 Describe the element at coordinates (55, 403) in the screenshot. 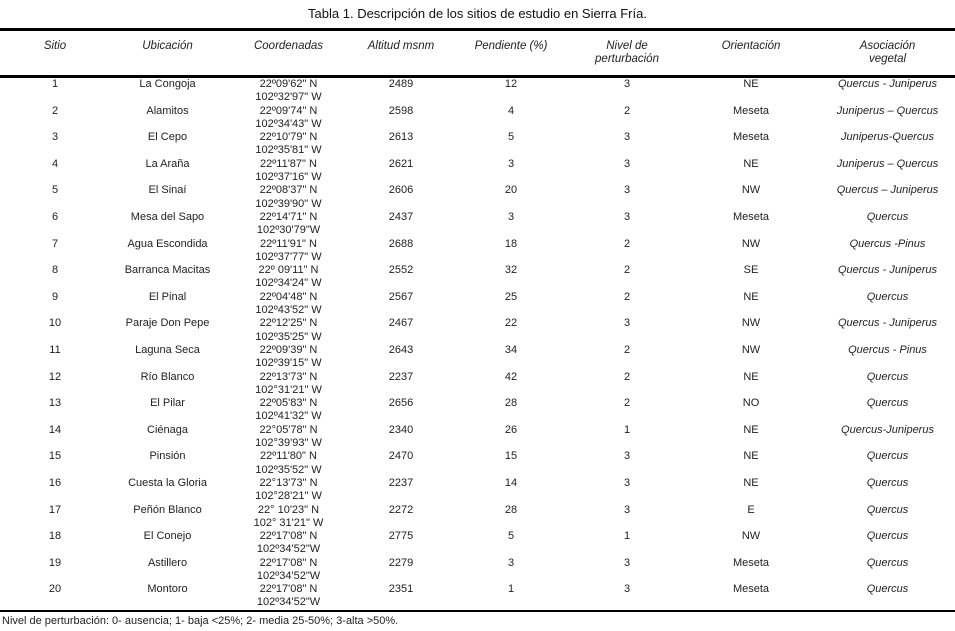

I see `cell-sitio: 13` at that location.